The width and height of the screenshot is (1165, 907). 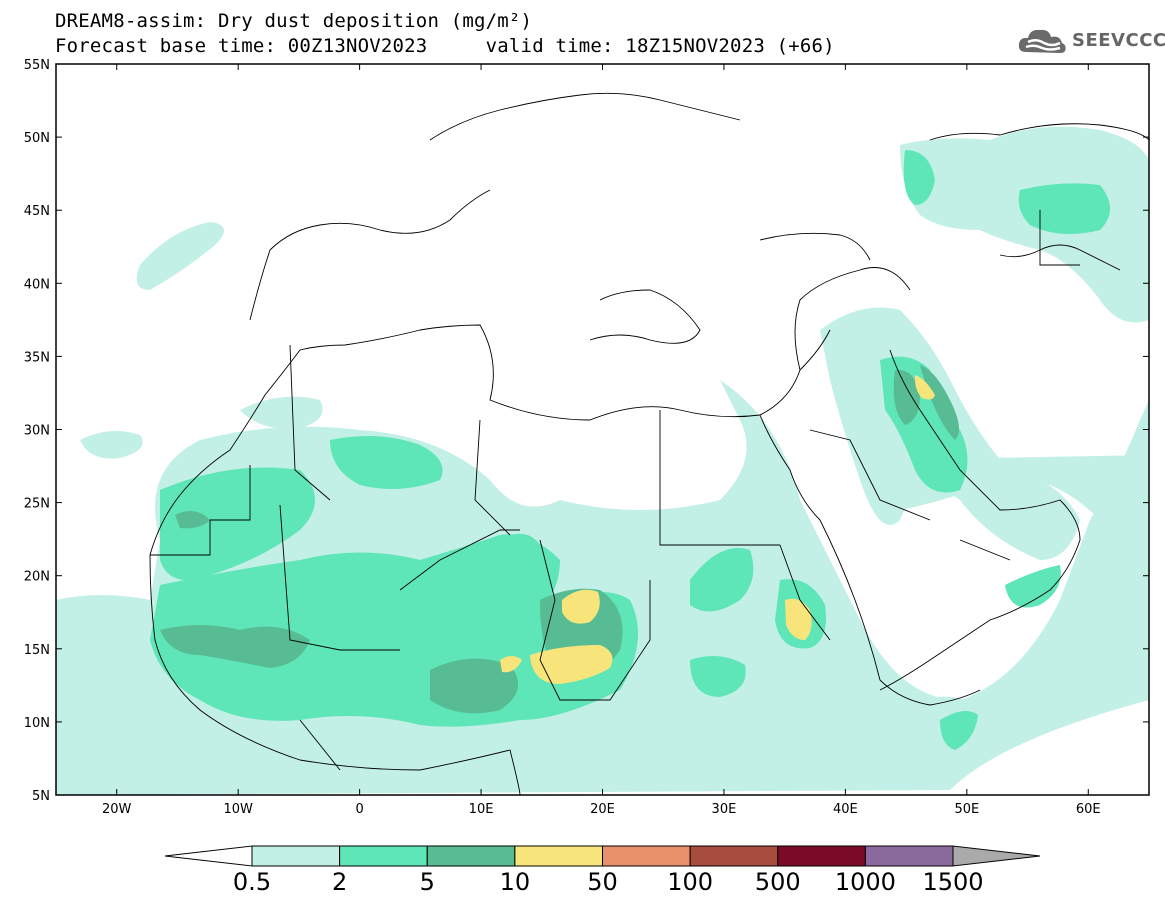 What do you see at coordinates (252, 882) in the screenshot?
I see `colorbar-label: 0.5` at bounding box center [252, 882].